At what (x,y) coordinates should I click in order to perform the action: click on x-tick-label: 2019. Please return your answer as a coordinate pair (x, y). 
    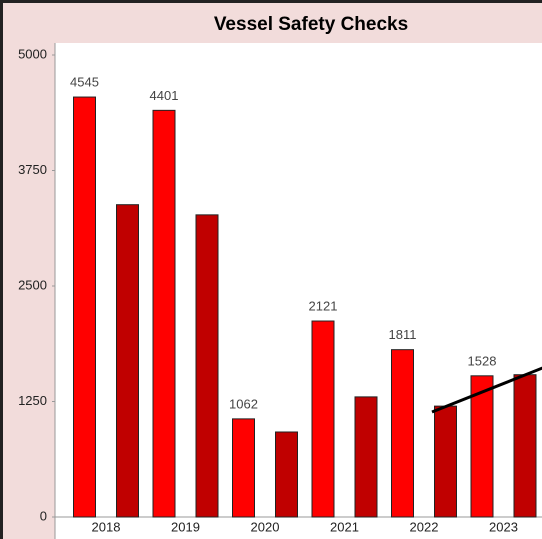
    Looking at the image, I should click on (185, 526).